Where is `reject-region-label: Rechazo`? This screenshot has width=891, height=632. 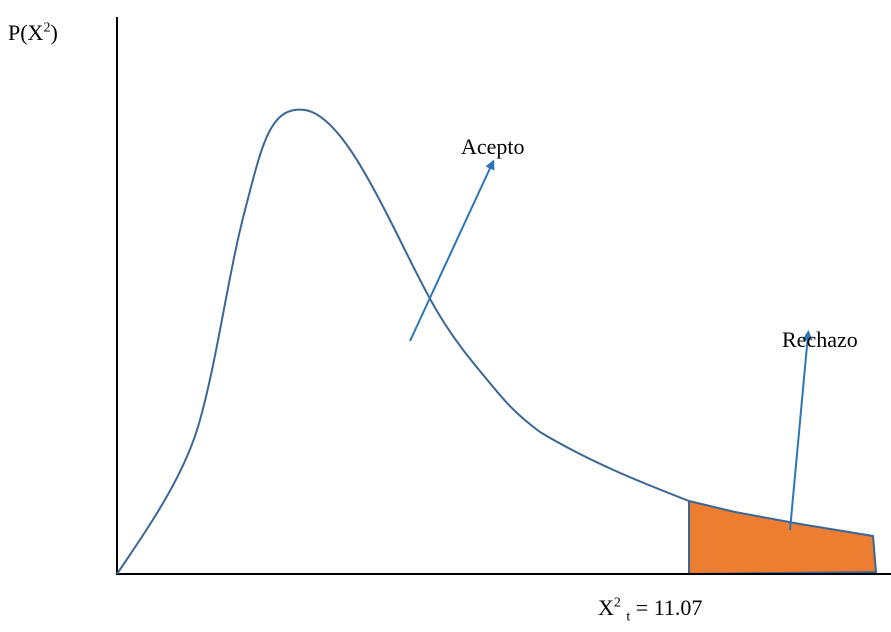
reject-region-label: Rechazo is located at coordinates (820, 339).